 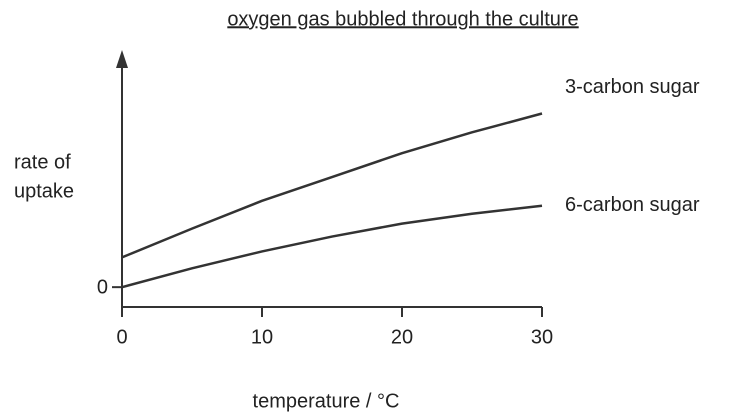 I want to click on x-tick-label: 30, so click(x=542, y=337).